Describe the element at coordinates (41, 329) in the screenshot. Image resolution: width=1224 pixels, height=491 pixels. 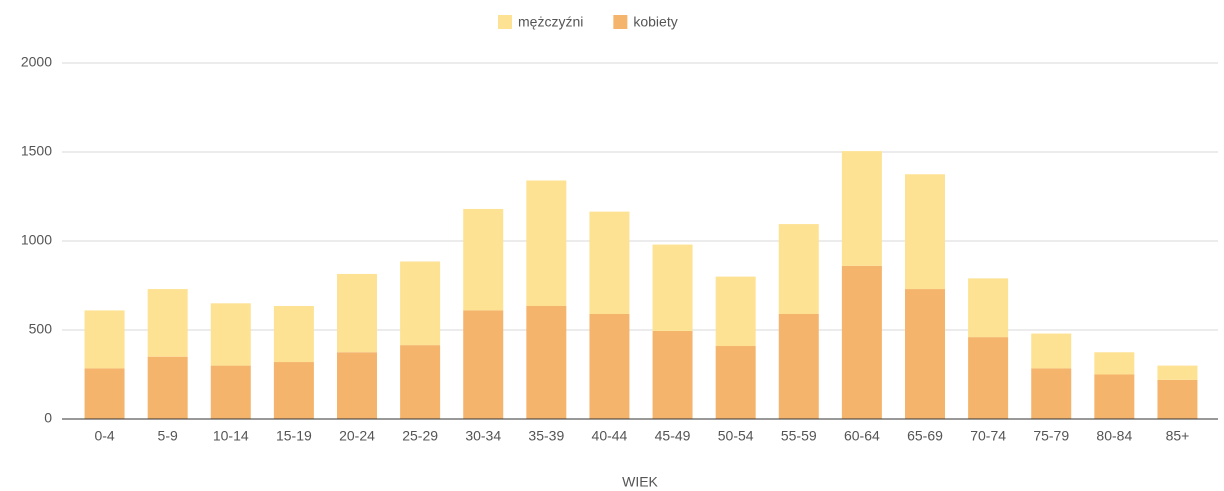
I see `y-tick-label: 500` at that location.